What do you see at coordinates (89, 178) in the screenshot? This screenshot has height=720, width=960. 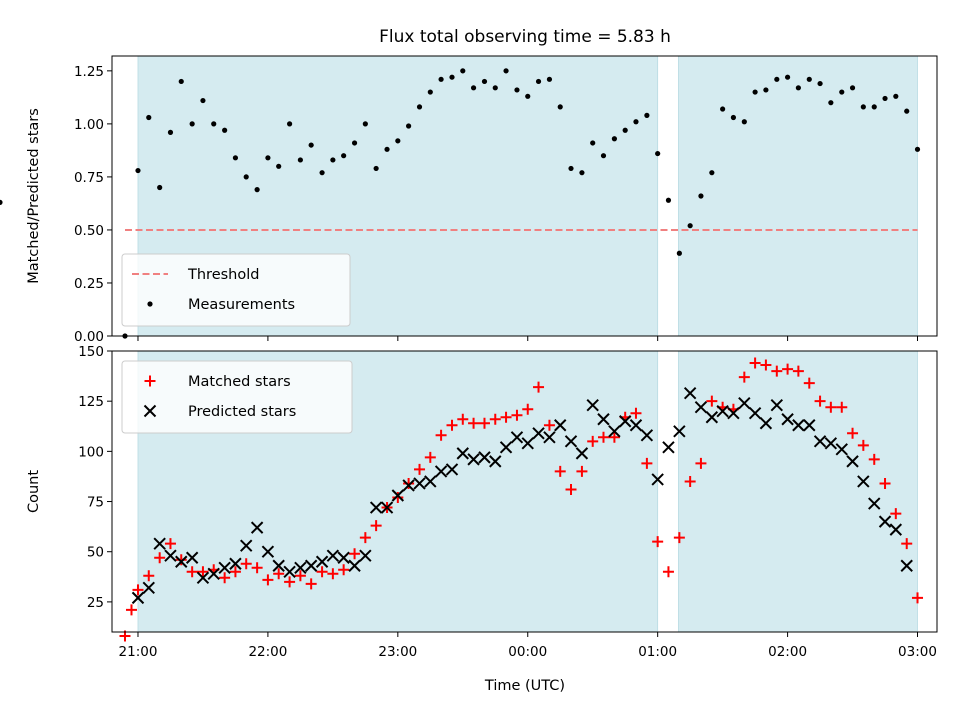 I see `y-tick-label: 0.75` at bounding box center [89, 178].